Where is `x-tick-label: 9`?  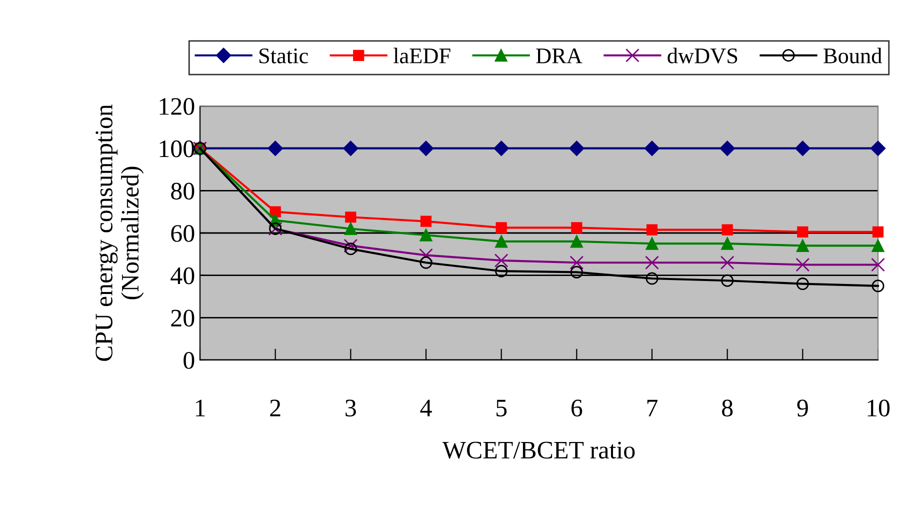
x-tick-label: 9 is located at coordinates (802, 408).